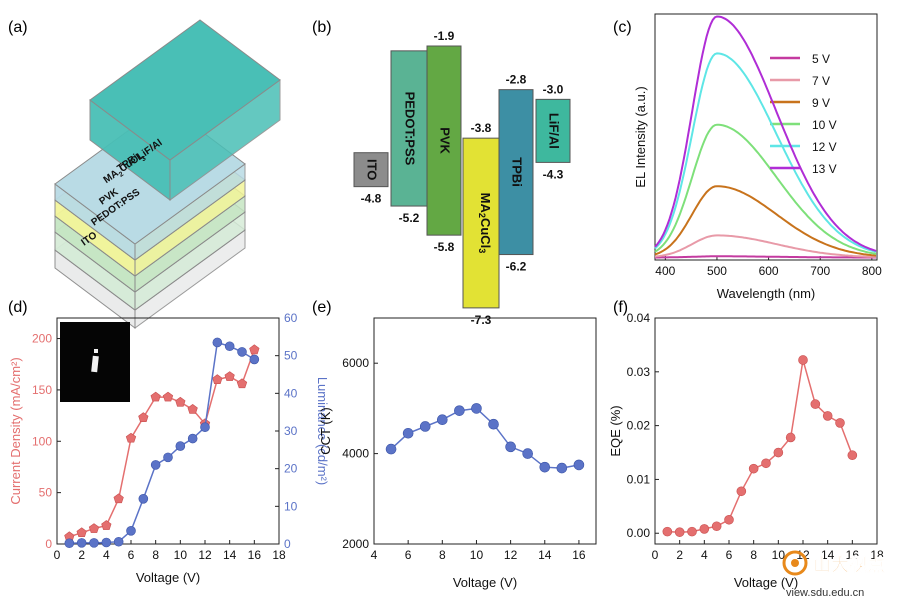 This screenshot has width=900, height=600. Describe the element at coordinates (833, 574) in the screenshot. I see `watermark: 山大视点 view.sdu.edu.cn` at that location.